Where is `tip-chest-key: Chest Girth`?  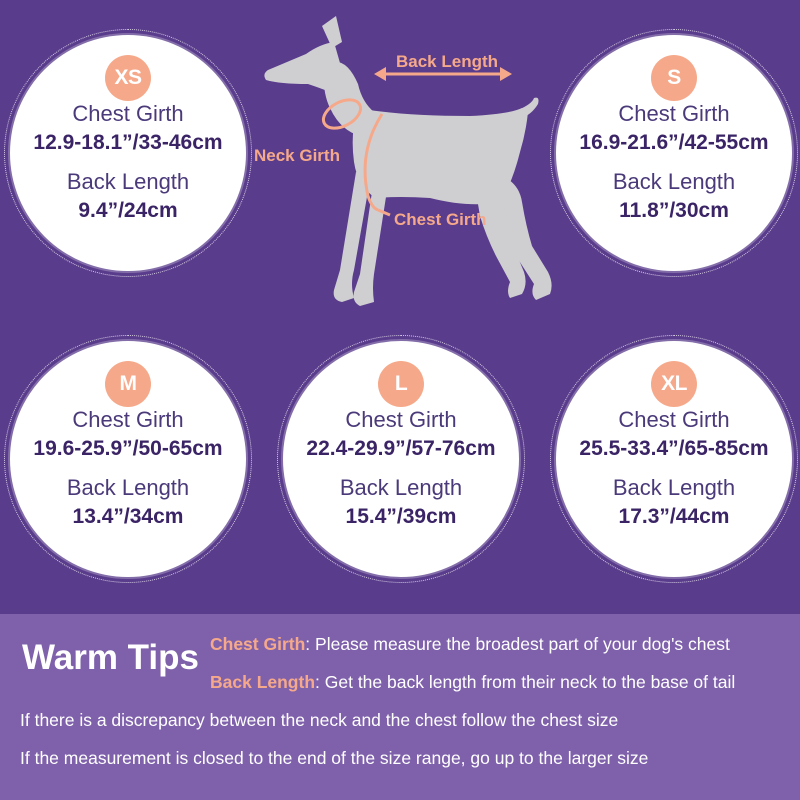
tip-chest-key: Chest Girth is located at coordinates (258, 644).